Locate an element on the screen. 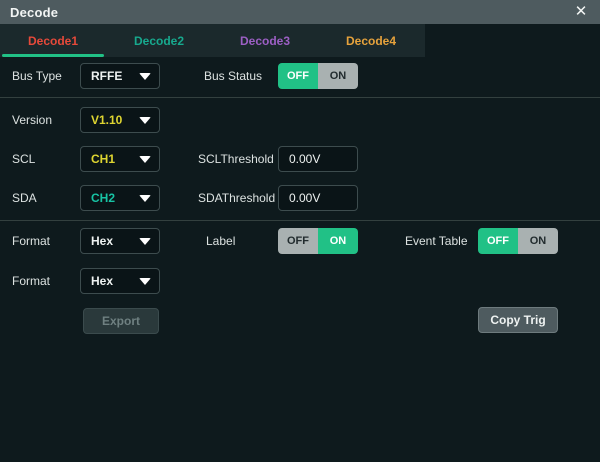 The height and width of the screenshot is (462, 600). event-table-off: OFF is located at coordinates (498, 241).